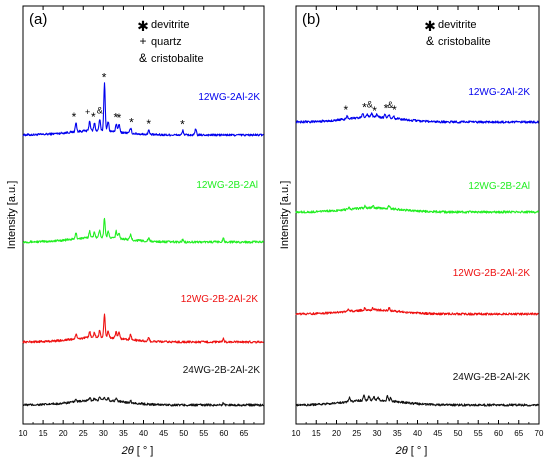 The image size is (550, 471). I want to click on legend-symbol: +, so click(142, 41).